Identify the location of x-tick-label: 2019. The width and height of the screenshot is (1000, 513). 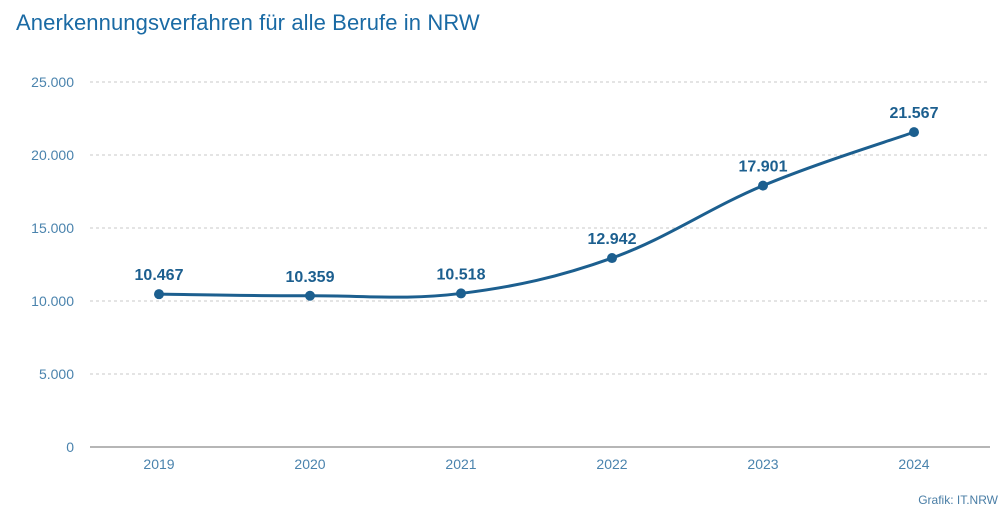
(158, 464).